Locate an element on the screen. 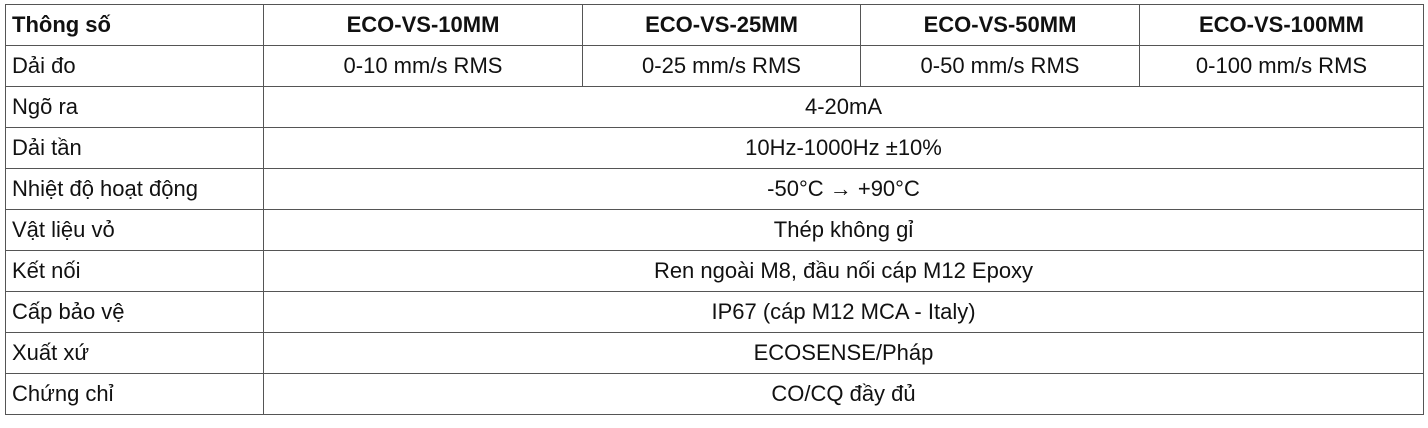  header-cell: ECO-VS-25MM is located at coordinates (721, 25).